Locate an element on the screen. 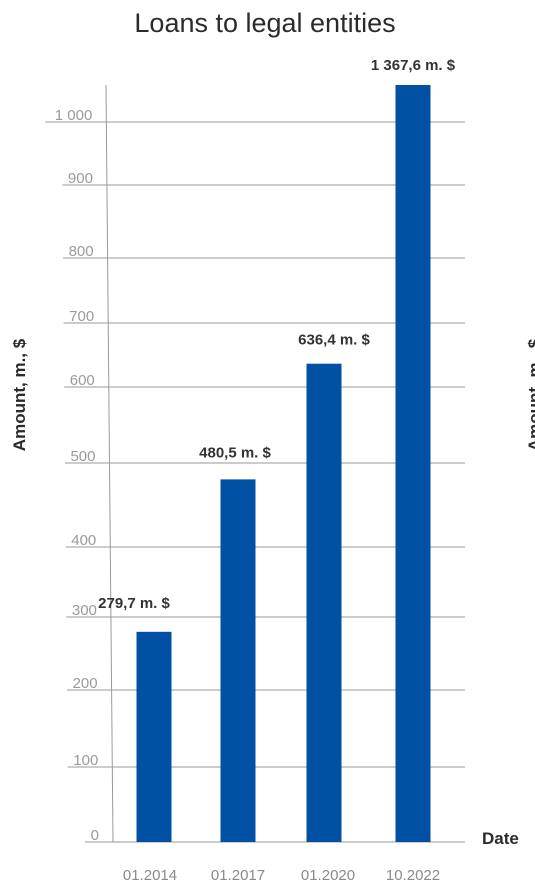 The height and width of the screenshot is (884, 535). y-tick-label: 0 is located at coordinates (95, 835).